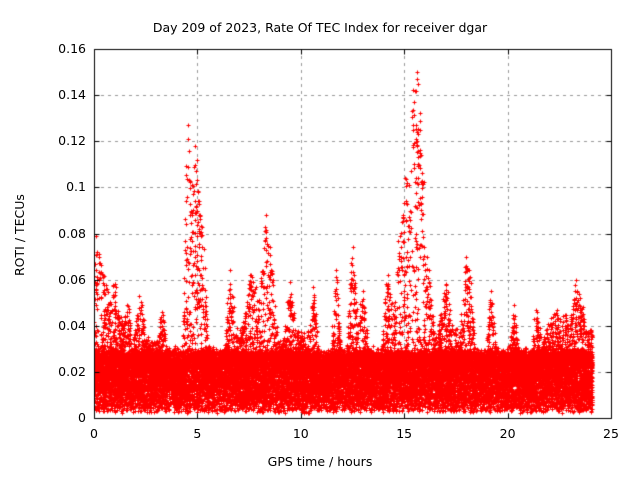 This screenshot has width=640, height=480. What do you see at coordinates (404, 433) in the screenshot?
I see `x-tick-label: 15` at bounding box center [404, 433].